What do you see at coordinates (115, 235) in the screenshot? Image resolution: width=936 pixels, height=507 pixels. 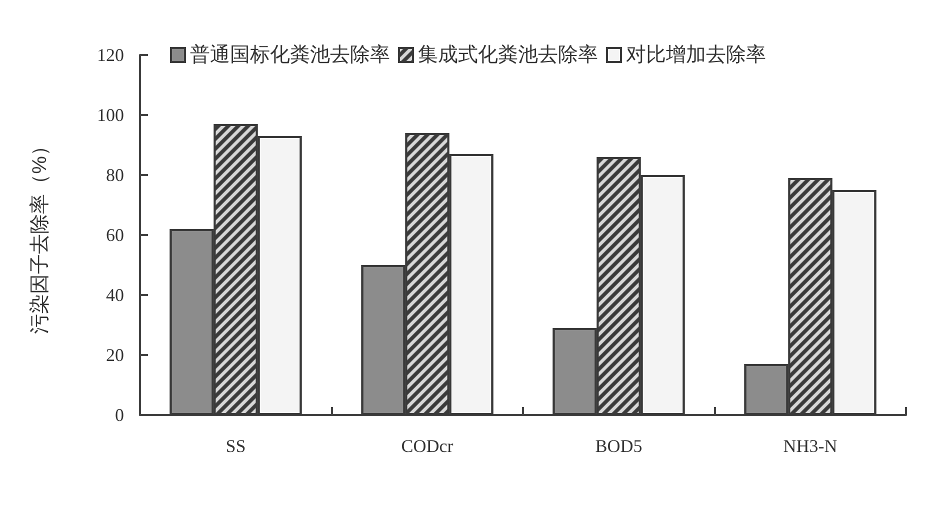 I see `y-tick-label: 60` at bounding box center [115, 235].